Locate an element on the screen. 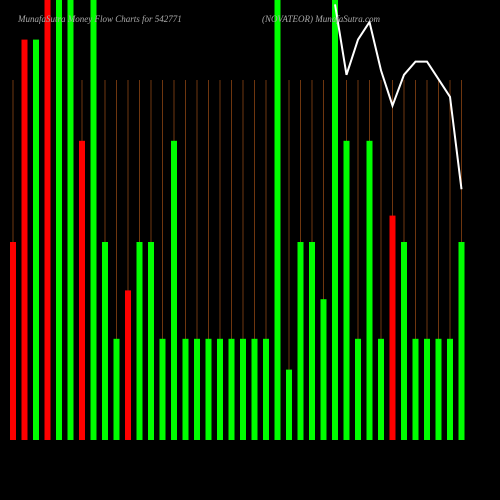 The width and height of the screenshot is (500, 500). chart-subtitle: (NOVATEOR) MunafaSutra.com is located at coordinates (321, 19).